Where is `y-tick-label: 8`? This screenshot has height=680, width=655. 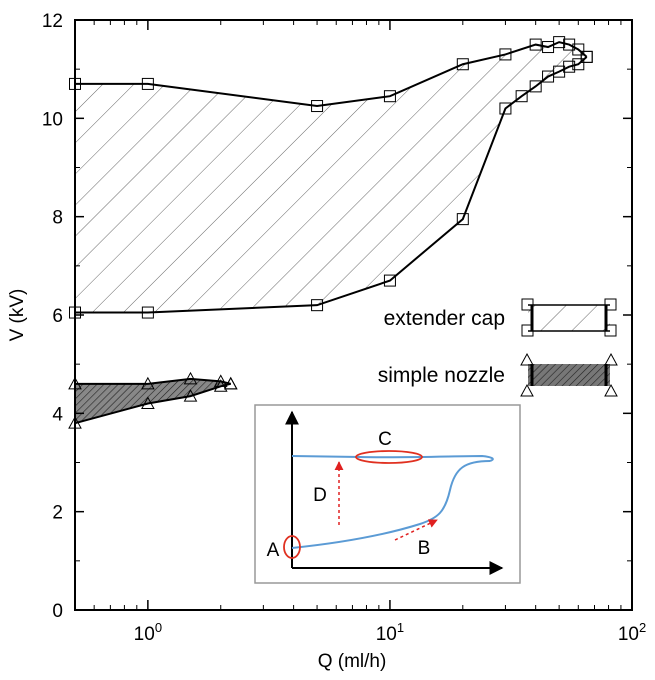
y-tick-label: 8 is located at coordinates (57, 218).